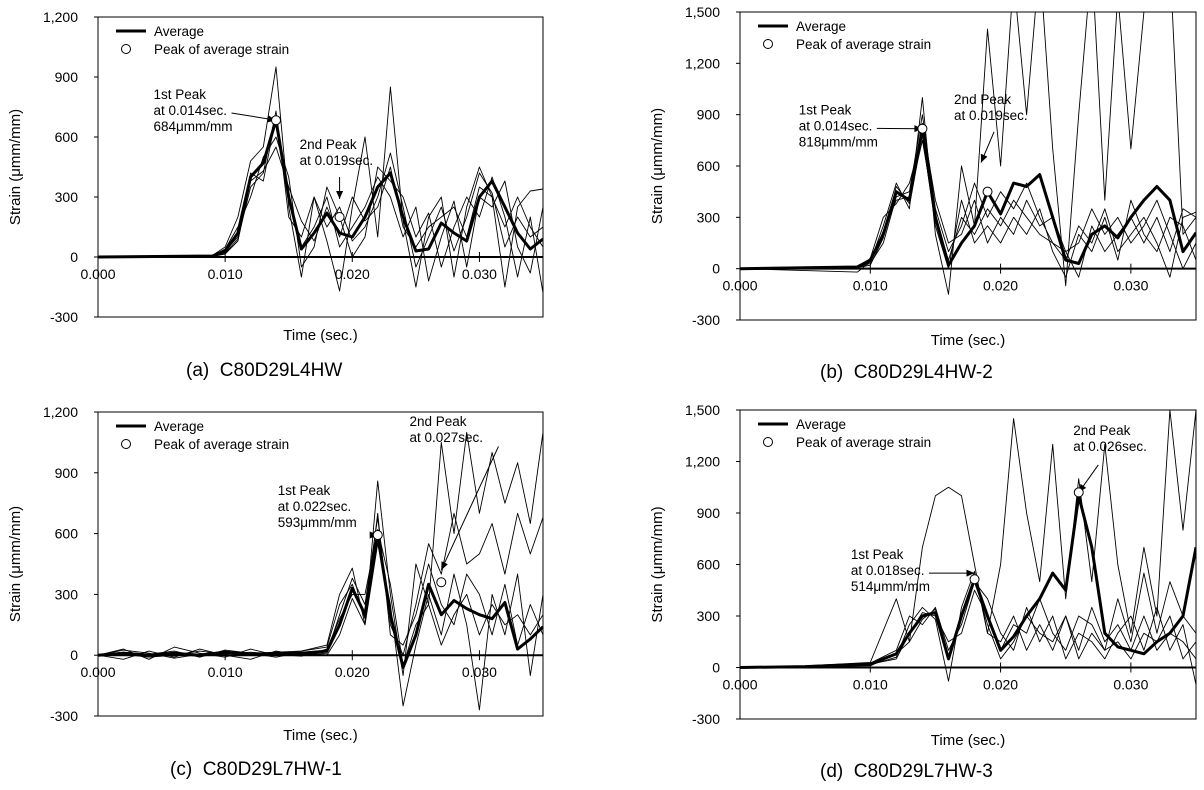 Image resolution: width=1204 pixels, height=790 pixels. What do you see at coordinates (890, 586) in the screenshot?
I see `annotation-text: 514μmm/mm` at bounding box center [890, 586].